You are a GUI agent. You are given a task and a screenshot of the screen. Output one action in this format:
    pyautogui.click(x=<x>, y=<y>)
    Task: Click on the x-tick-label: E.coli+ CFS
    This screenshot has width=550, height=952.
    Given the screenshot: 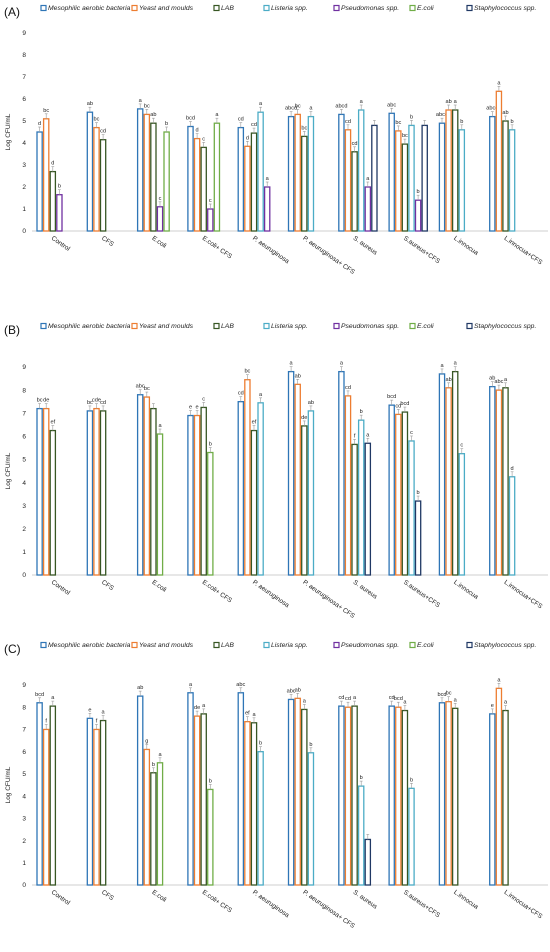 What is the action you would take?
    pyautogui.click(x=217, y=248)
    